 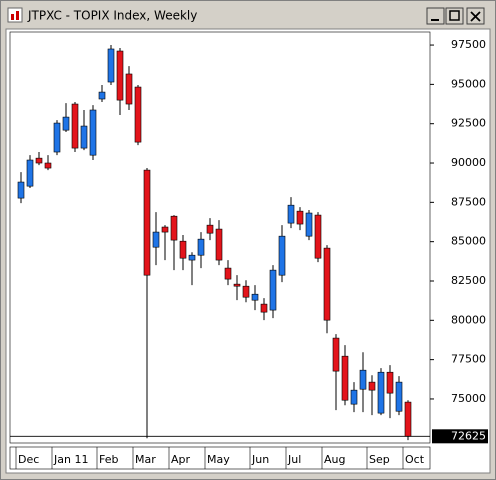 What do you see at coordinates (70, 459) in the screenshot?
I see `x-tick-label: Jan 11` at bounding box center [70, 459].